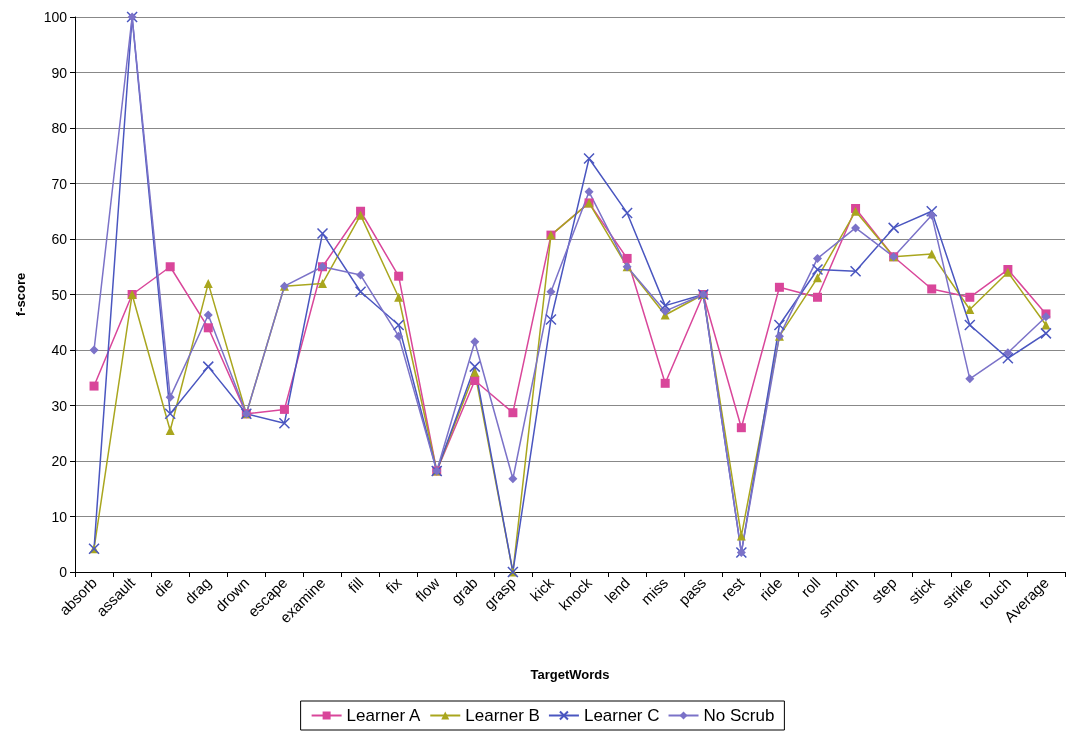  I want to click on y-tick-label: 90, so click(59, 72).